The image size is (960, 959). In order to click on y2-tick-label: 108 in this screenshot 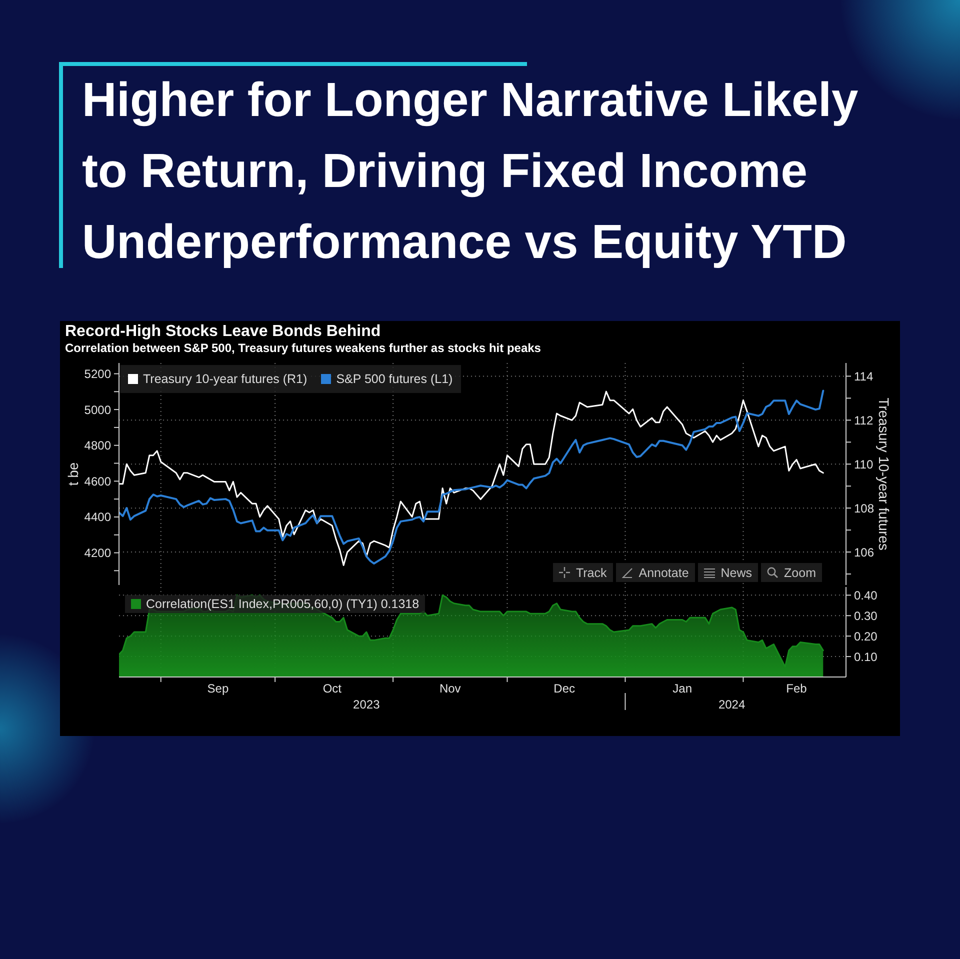, I will do `click(864, 508)`.